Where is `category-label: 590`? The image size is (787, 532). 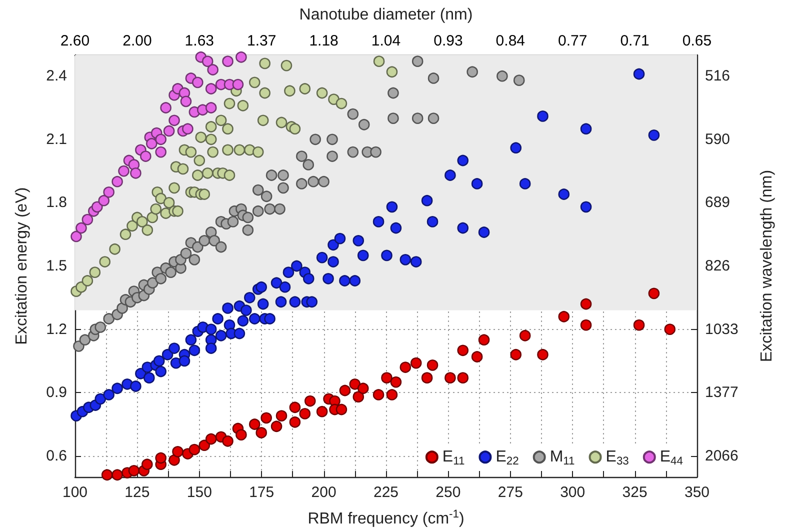
category-label: 590 is located at coordinates (717, 139).